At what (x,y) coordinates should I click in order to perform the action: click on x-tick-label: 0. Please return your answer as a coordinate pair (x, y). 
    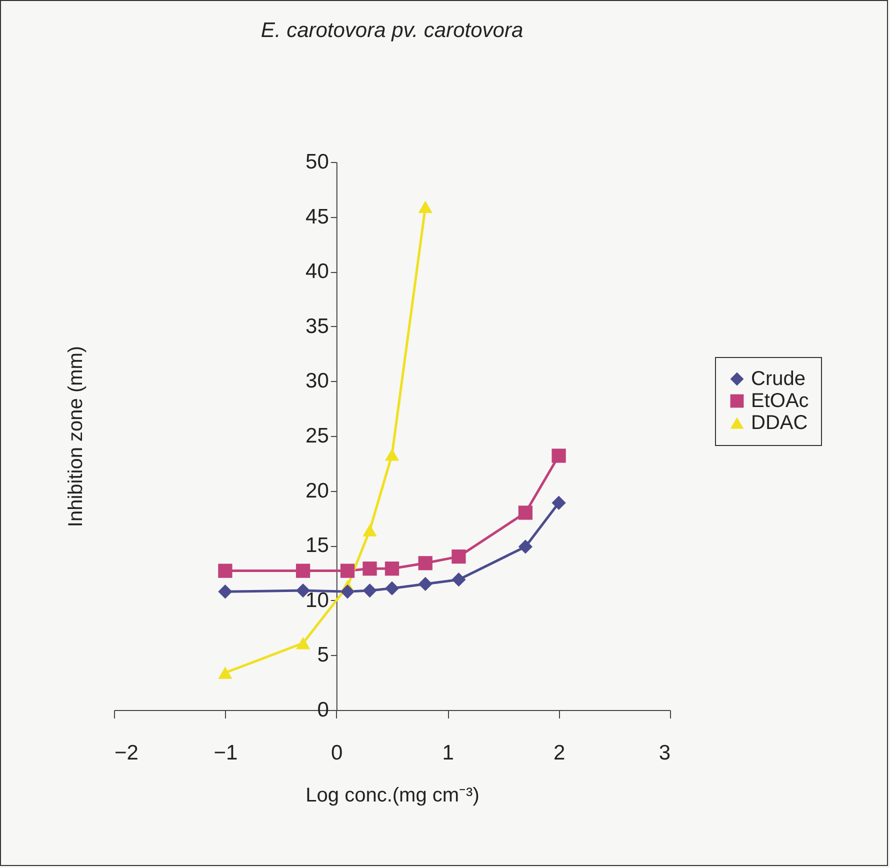
    Looking at the image, I should click on (337, 753).